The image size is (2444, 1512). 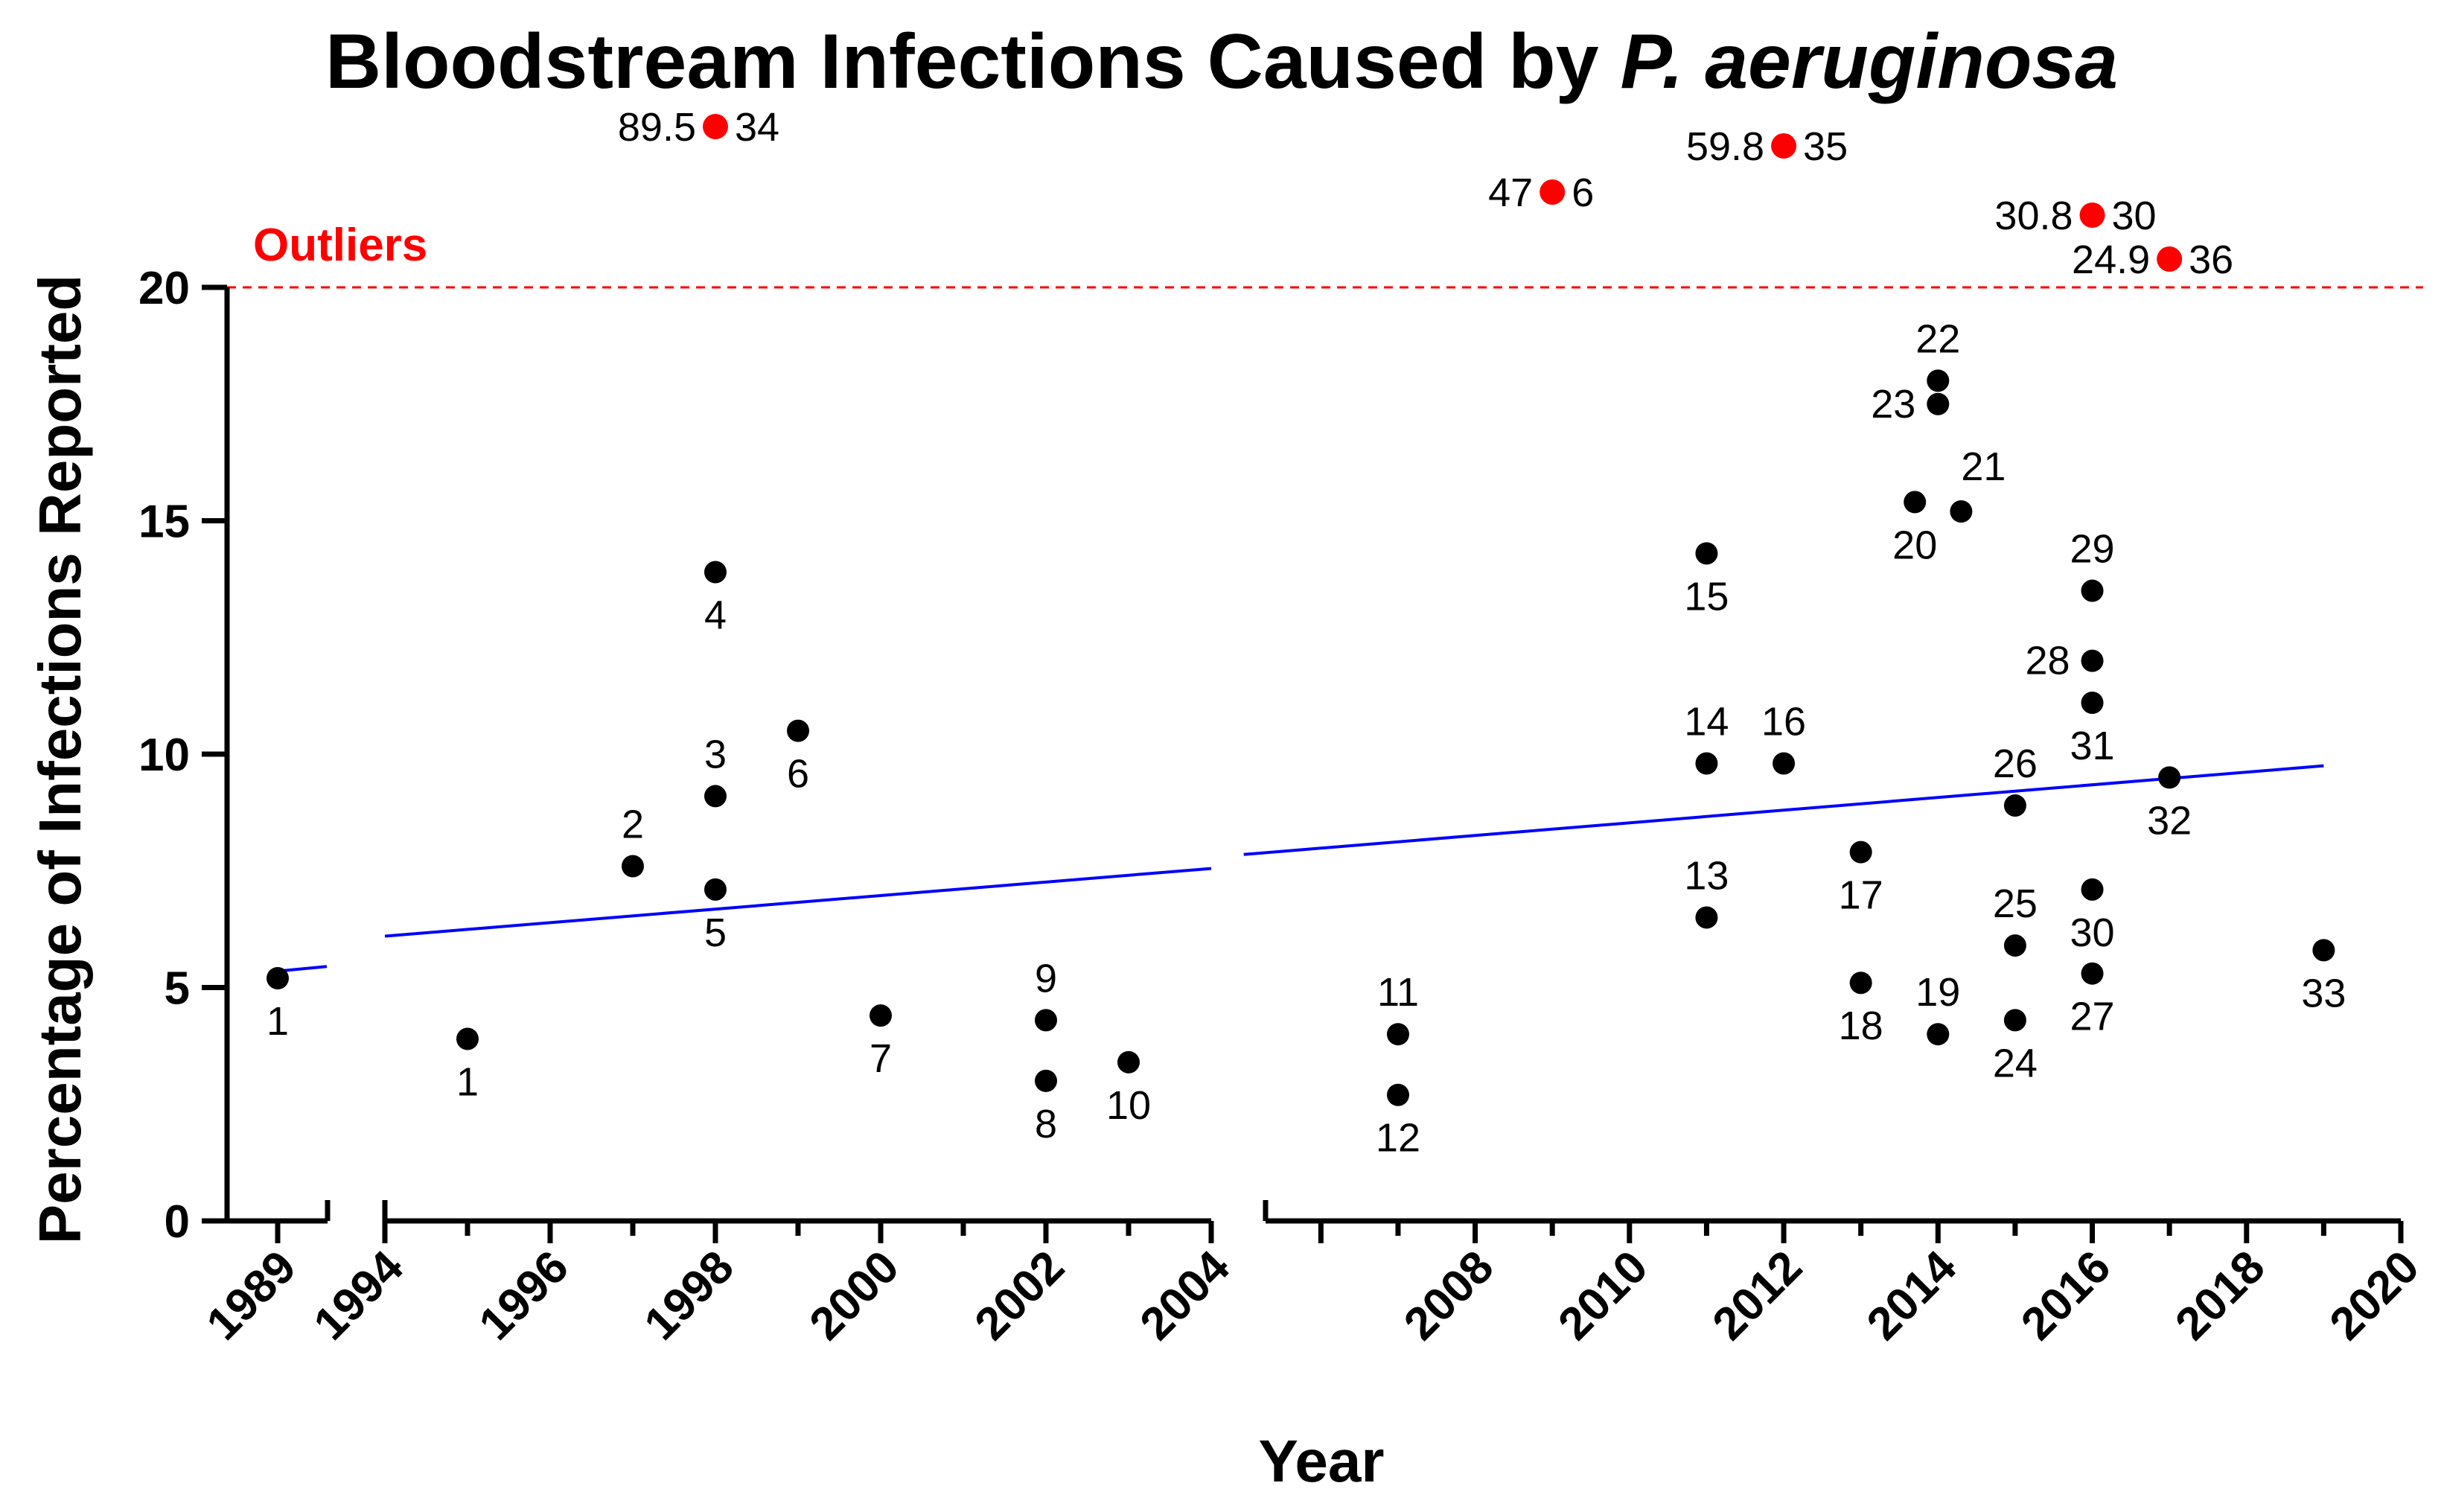 What do you see at coordinates (164, 755) in the screenshot?
I see `y-tick-label: 10` at bounding box center [164, 755].